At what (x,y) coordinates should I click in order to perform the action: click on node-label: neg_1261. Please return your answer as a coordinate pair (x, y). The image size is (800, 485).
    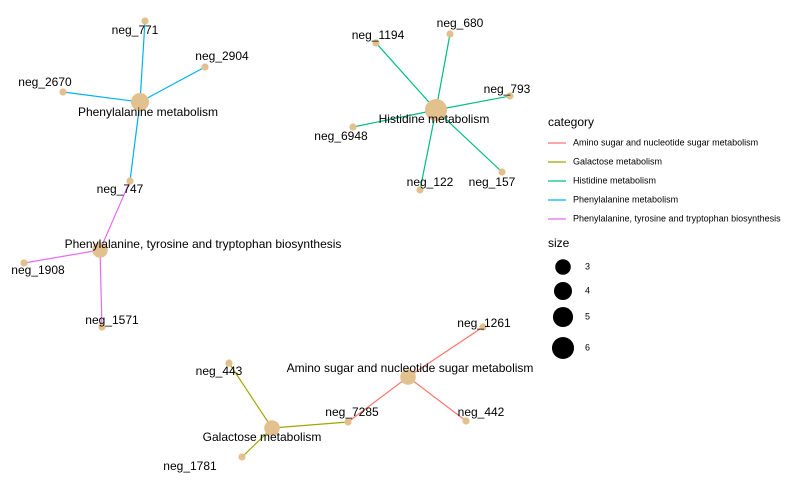
    Looking at the image, I should click on (484, 323).